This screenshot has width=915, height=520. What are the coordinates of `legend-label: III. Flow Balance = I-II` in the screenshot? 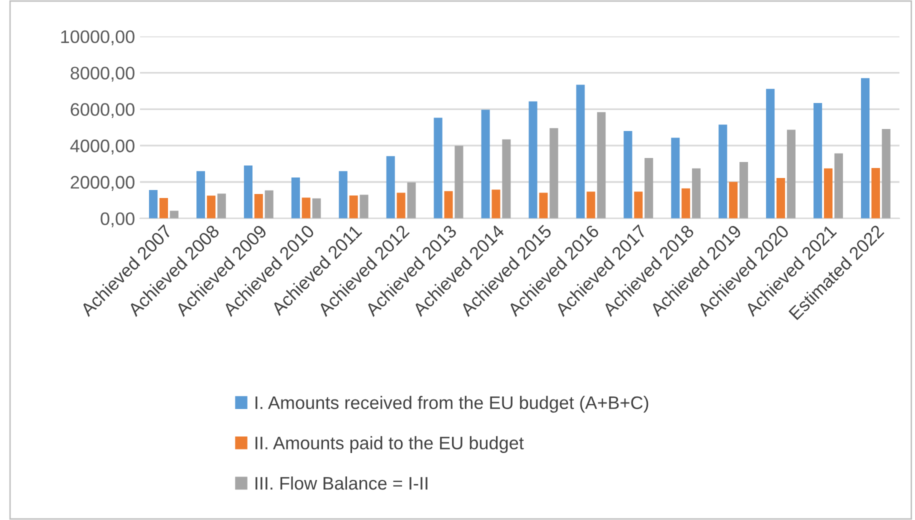 It's located at (342, 483).